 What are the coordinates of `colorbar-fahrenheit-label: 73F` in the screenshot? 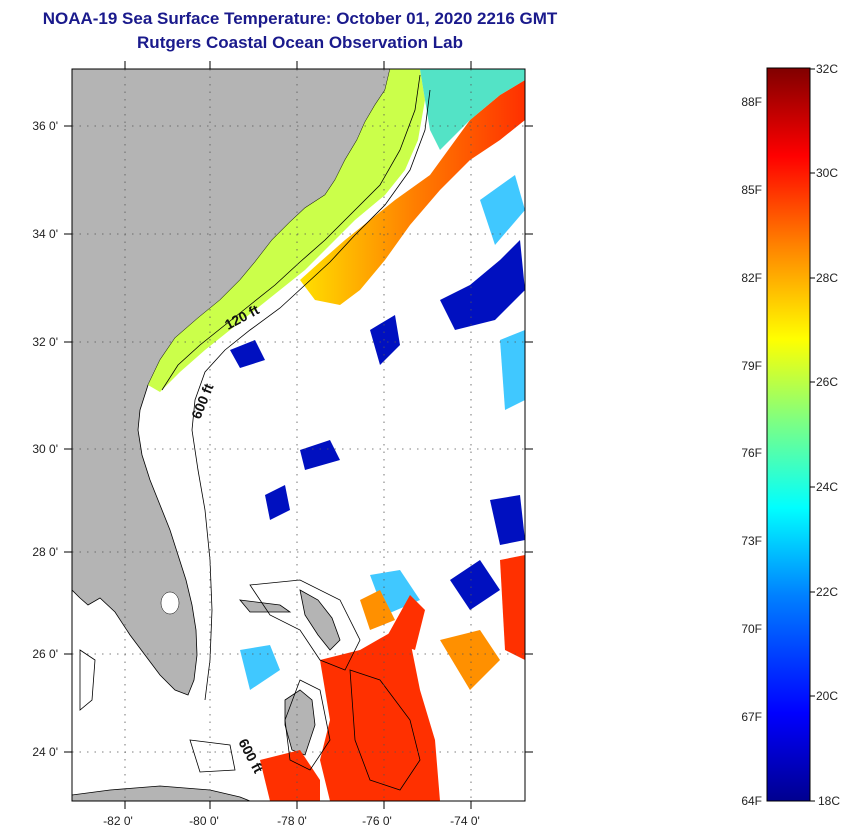 It's located at (751, 541).